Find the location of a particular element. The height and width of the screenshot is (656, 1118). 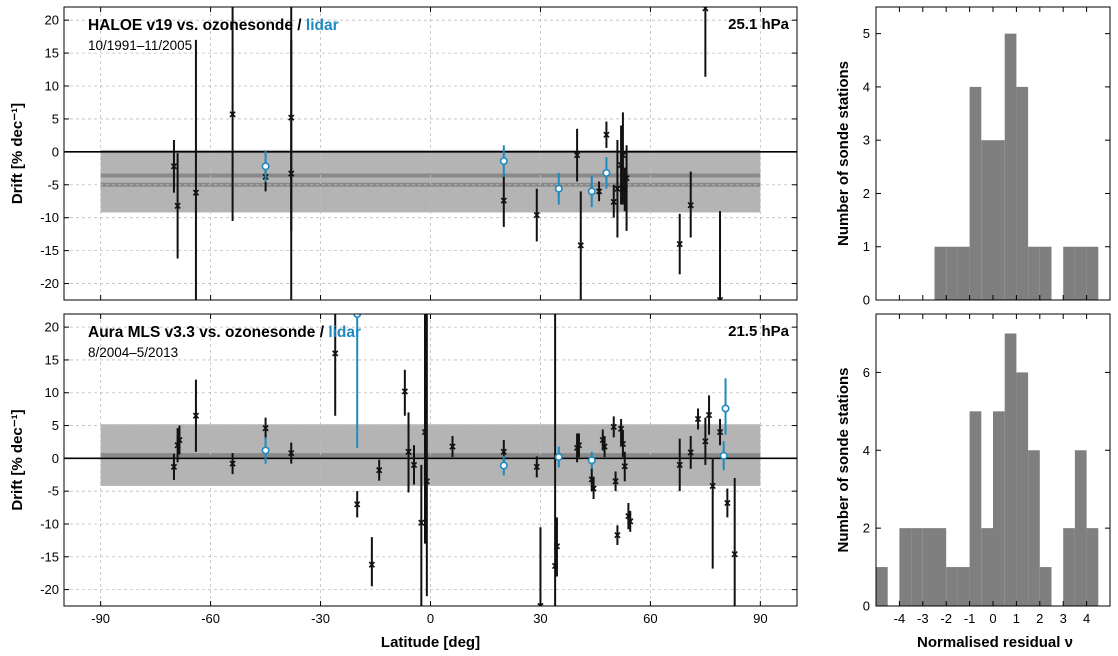

x-tick-label: -4 is located at coordinates (900, 618).